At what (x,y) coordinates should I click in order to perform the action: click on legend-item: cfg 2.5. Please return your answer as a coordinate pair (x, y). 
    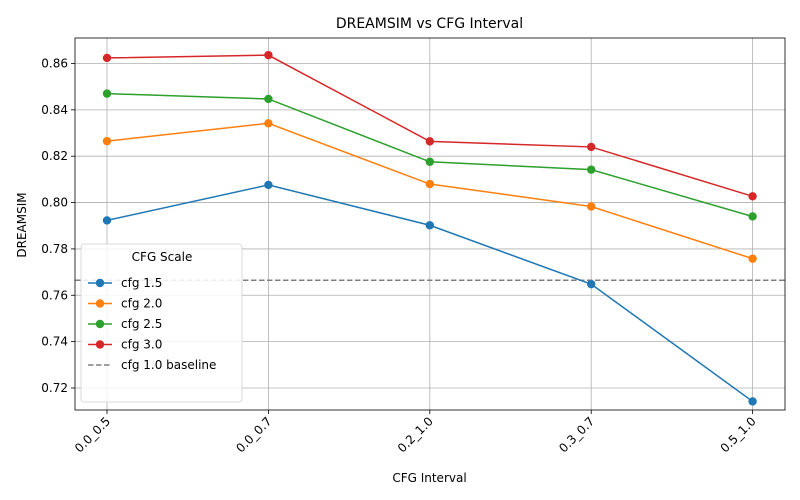
    Looking at the image, I should click on (125, 324).